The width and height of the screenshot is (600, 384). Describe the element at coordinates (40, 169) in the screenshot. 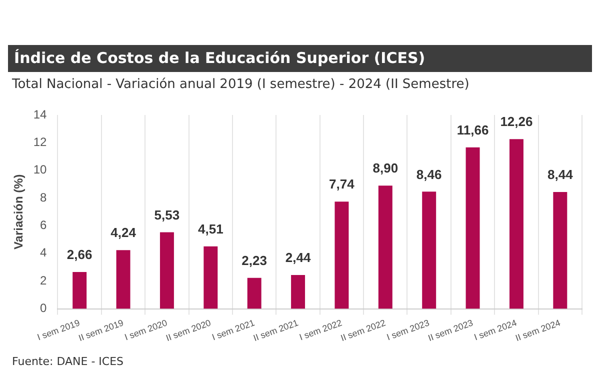

I see `y-tick-label: 10` at that location.